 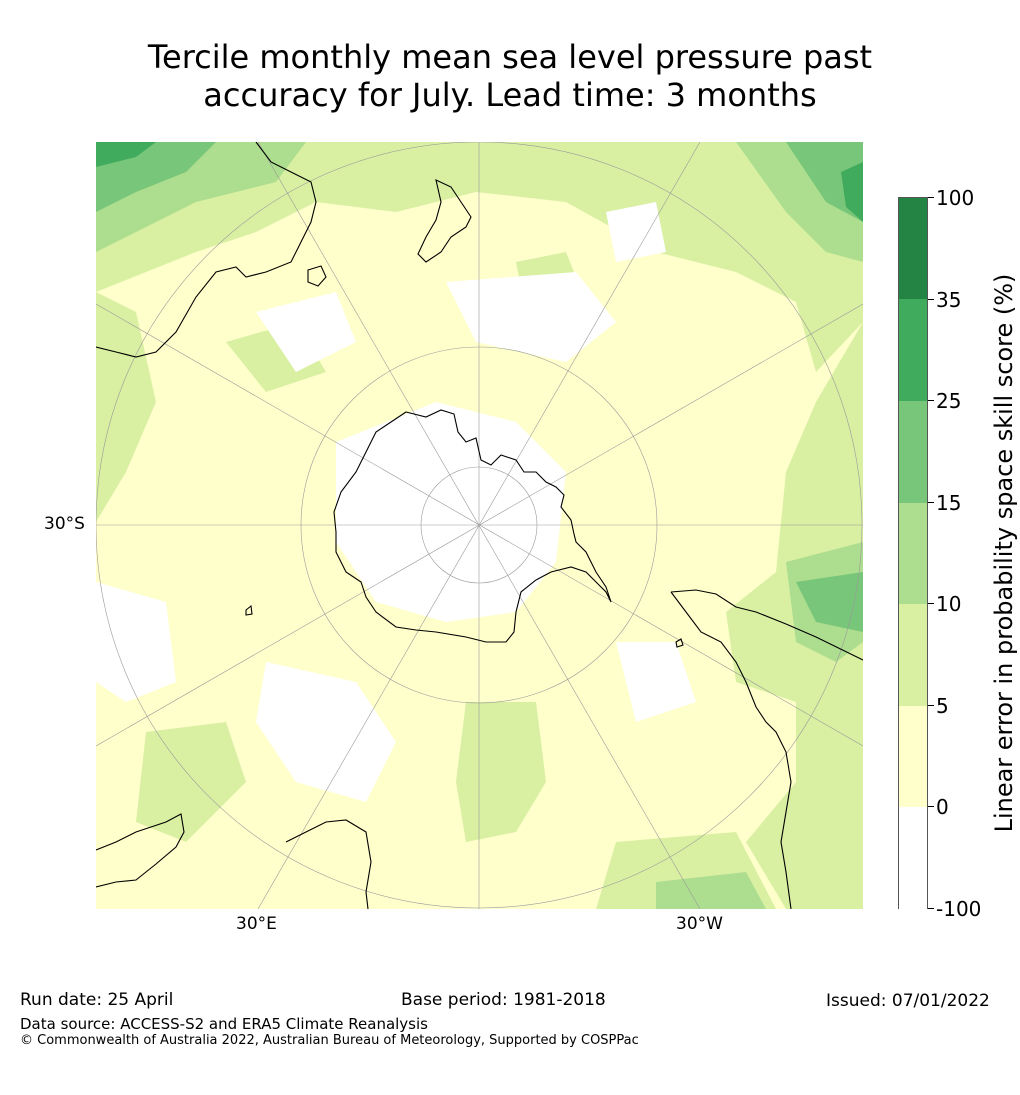 I want to click on colorbar-segment-light-green, so click(x=913, y=452).